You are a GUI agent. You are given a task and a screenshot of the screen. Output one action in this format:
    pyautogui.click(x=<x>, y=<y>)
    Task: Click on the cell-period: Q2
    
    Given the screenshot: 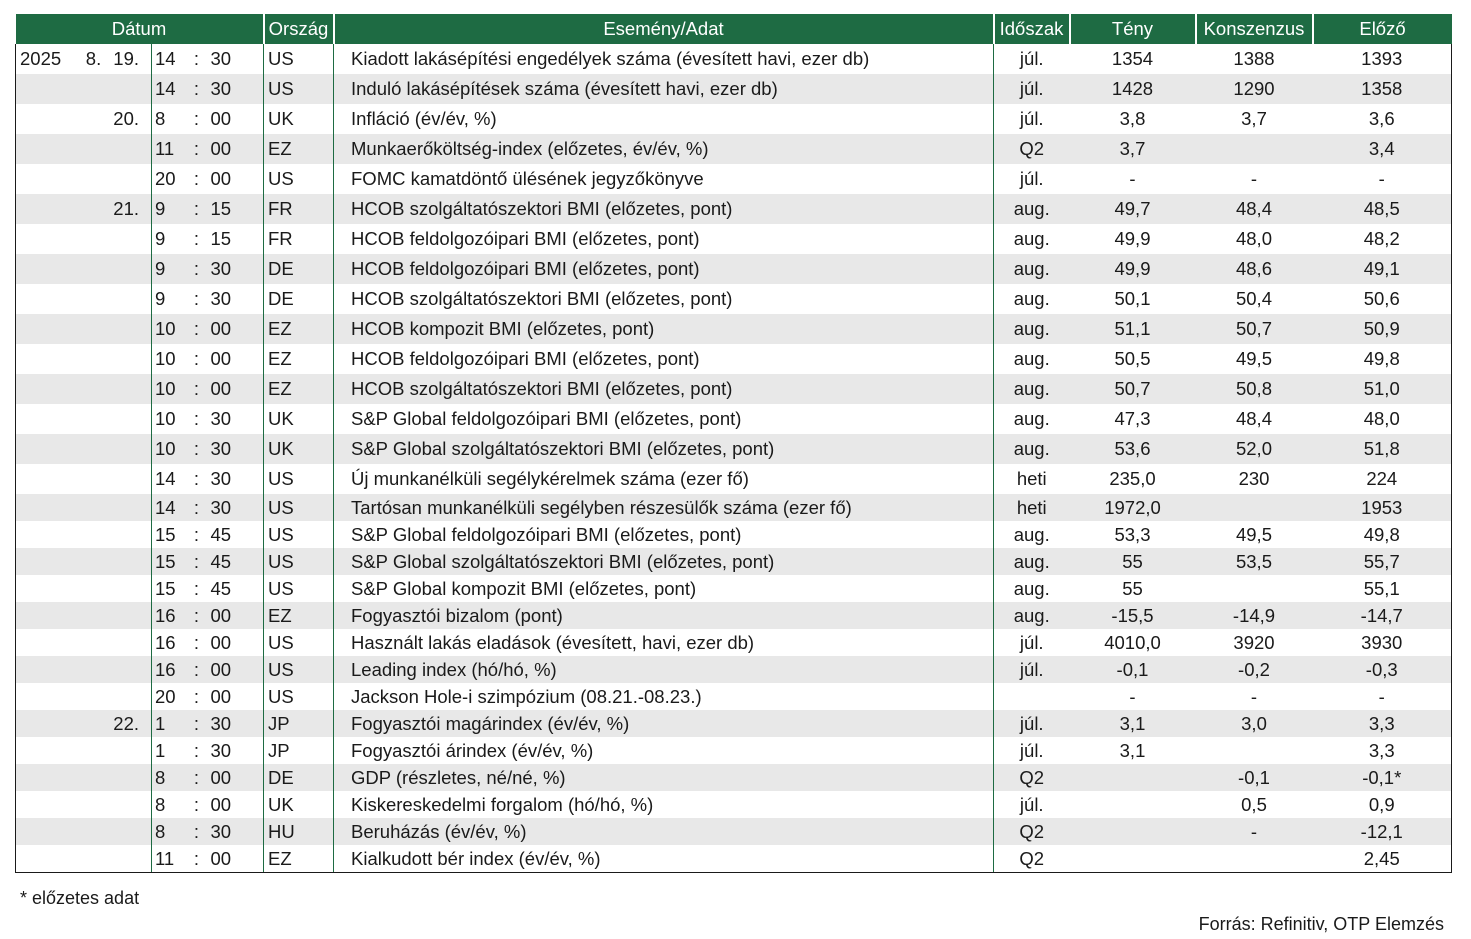 What is the action you would take?
    pyautogui.click(x=1031, y=777)
    